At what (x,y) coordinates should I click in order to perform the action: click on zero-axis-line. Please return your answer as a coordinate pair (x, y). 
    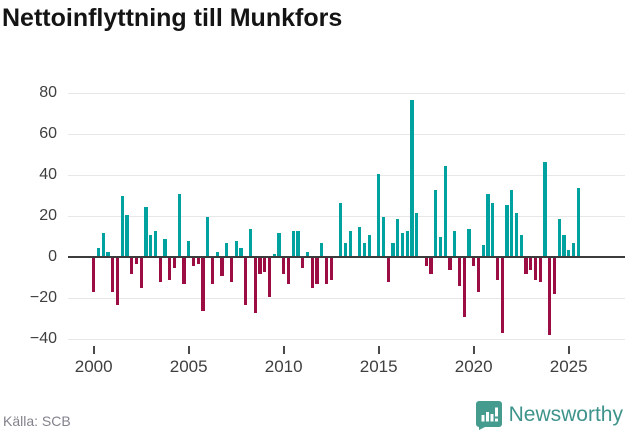
    Looking at the image, I should click on (346, 256).